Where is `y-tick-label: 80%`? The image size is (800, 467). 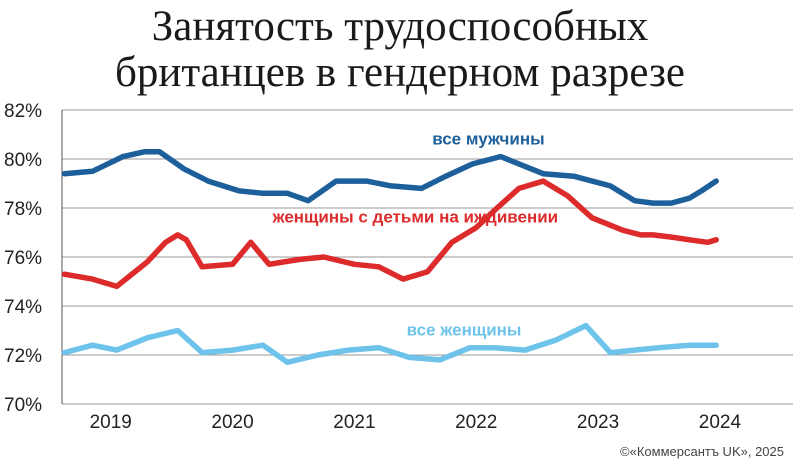 y-tick-label: 80% is located at coordinates (23, 160).